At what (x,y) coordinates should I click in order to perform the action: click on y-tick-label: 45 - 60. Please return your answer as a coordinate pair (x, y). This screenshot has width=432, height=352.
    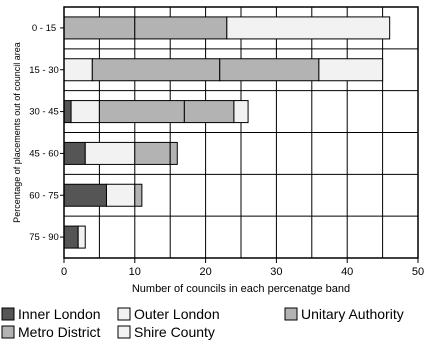
    Looking at the image, I should click on (44, 153).